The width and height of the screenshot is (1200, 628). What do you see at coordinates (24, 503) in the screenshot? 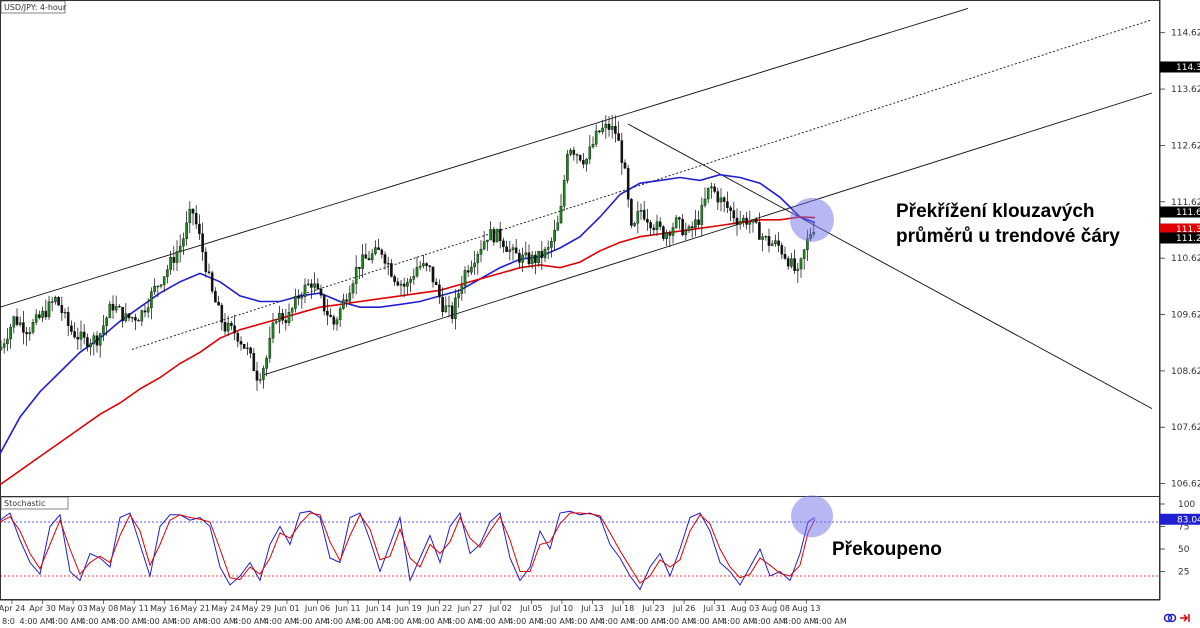
I see `stochastic-title: Stochastic` at bounding box center [24, 503].